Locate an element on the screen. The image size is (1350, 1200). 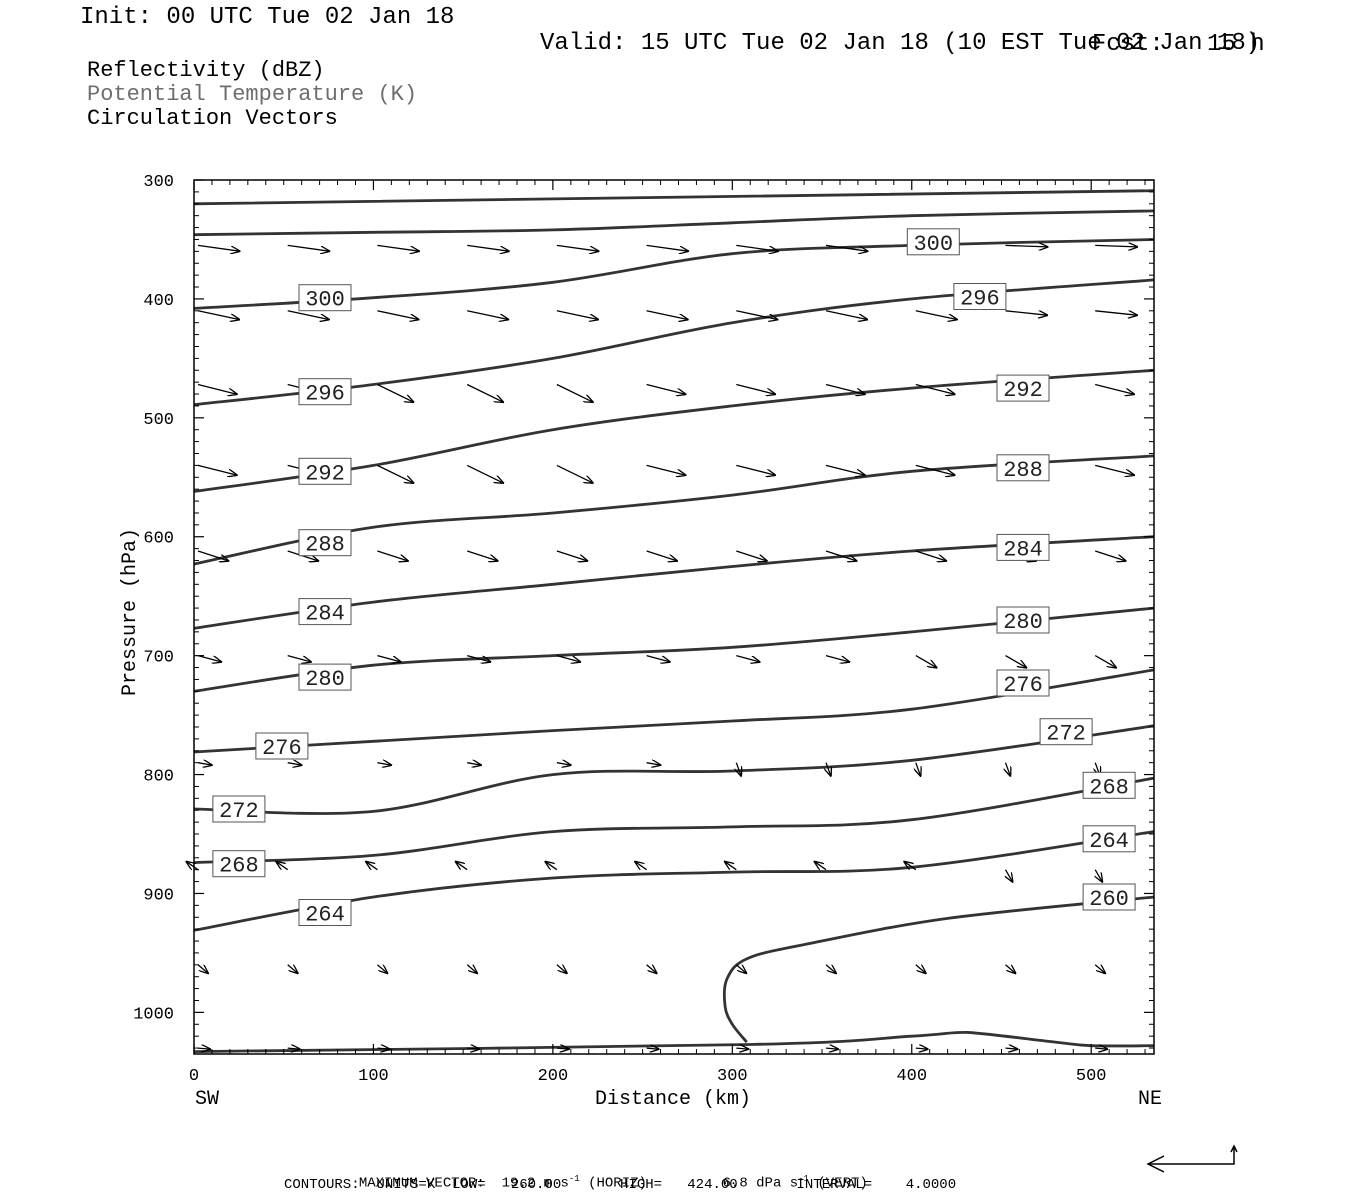
y-tick-label: 500 is located at coordinates (158, 420).